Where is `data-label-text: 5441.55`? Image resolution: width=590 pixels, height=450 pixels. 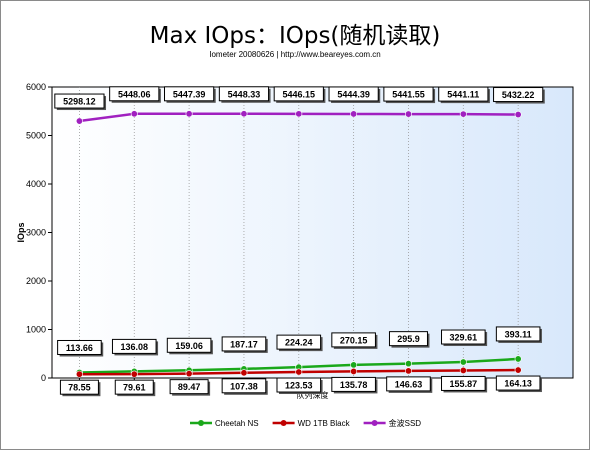 data-label-text: 5441.55 is located at coordinates (408, 95).